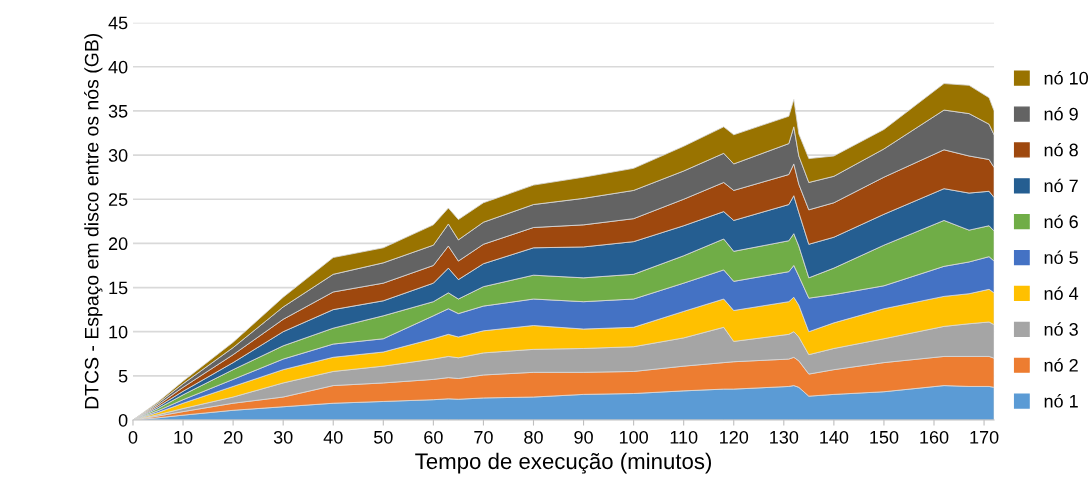 Image resolution: width=1090 pixels, height=503 pixels. I want to click on x-tick-label: 50, so click(383, 437).